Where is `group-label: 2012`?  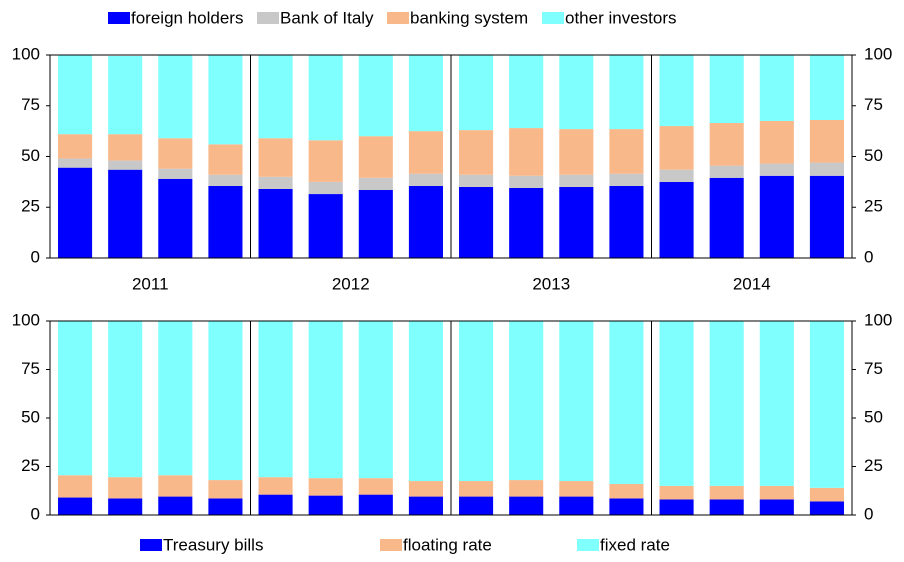
group-label: 2012 is located at coordinates (351, 283).